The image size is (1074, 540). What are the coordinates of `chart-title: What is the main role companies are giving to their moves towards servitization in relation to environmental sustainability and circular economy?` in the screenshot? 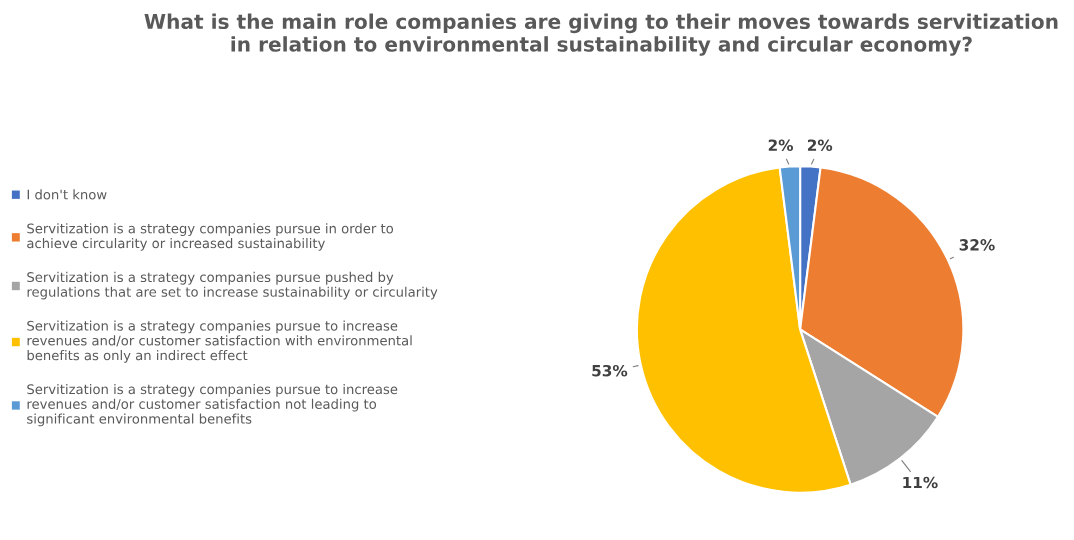 It's located at (601, 34).